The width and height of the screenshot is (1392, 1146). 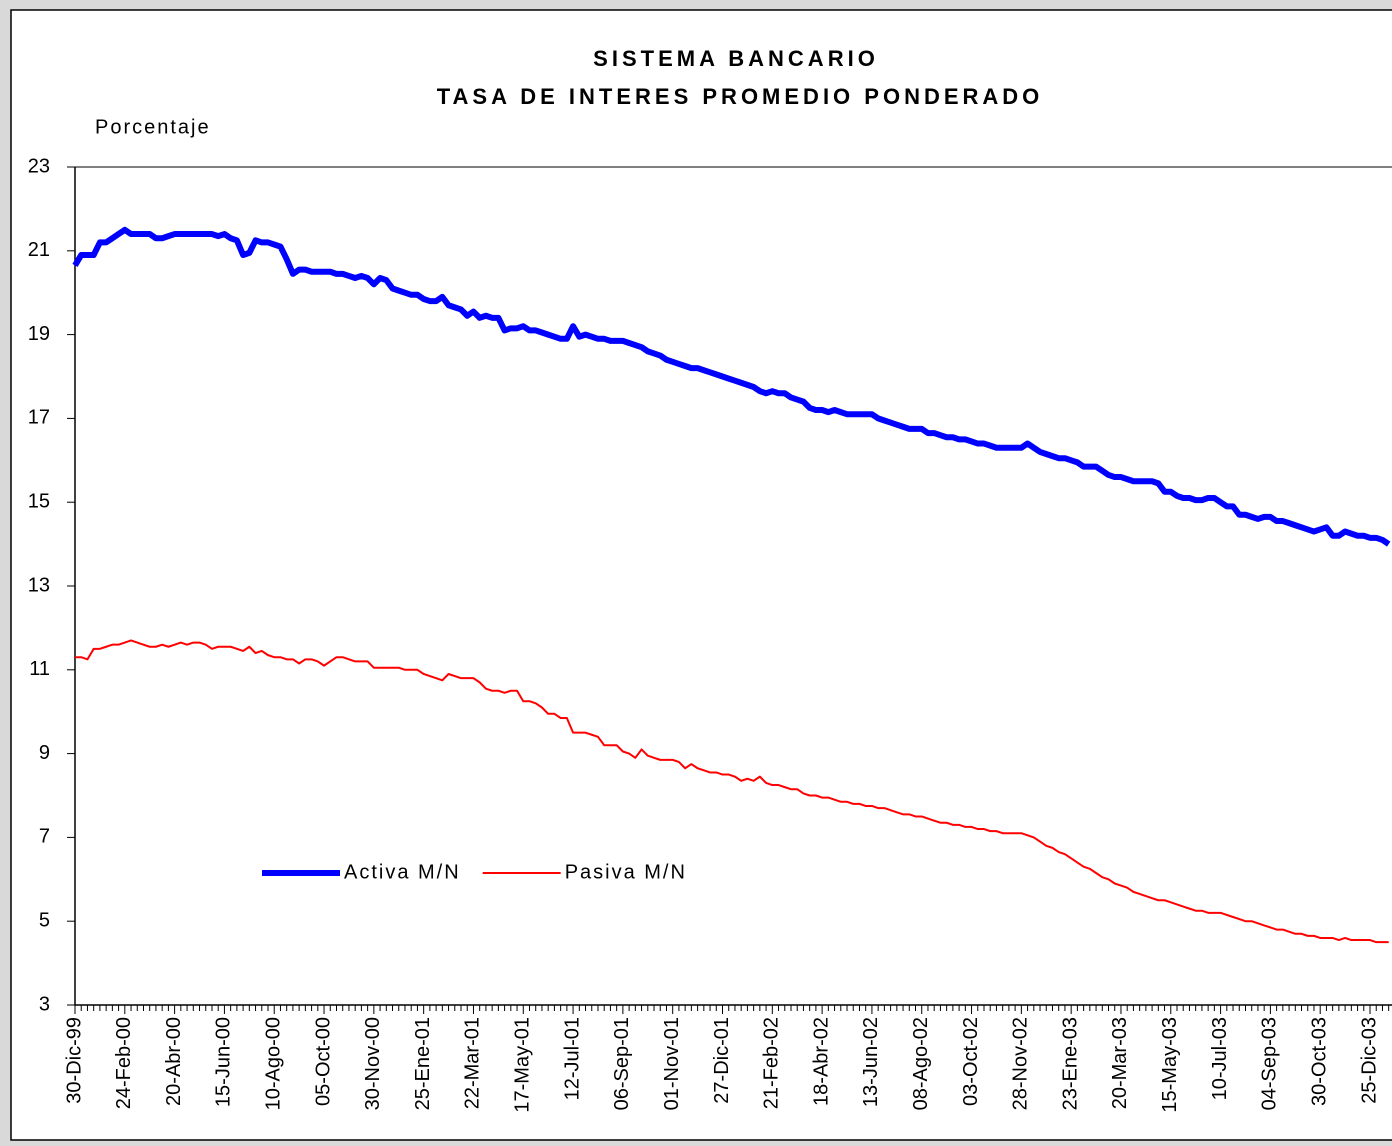 I want to click on y-tick-label: 21, so click(x=39, y=250).